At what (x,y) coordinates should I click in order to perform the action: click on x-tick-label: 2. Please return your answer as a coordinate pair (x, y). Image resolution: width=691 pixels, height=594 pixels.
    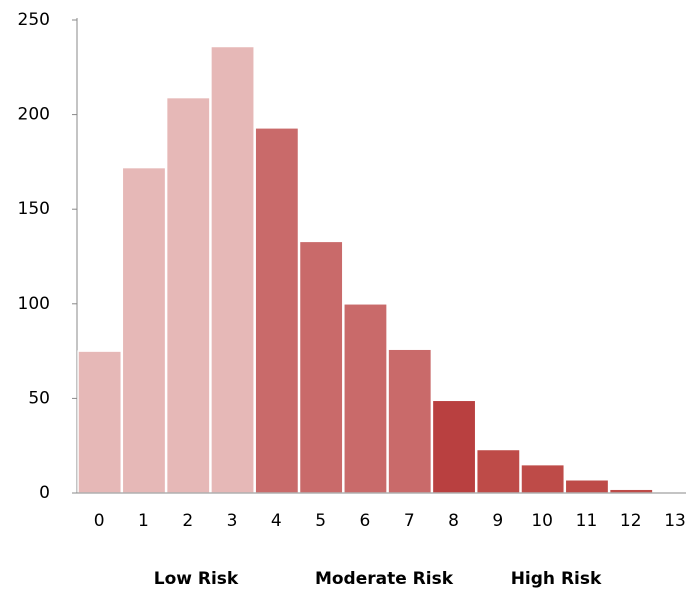
    Looking at the image, I should click on (187, 521).